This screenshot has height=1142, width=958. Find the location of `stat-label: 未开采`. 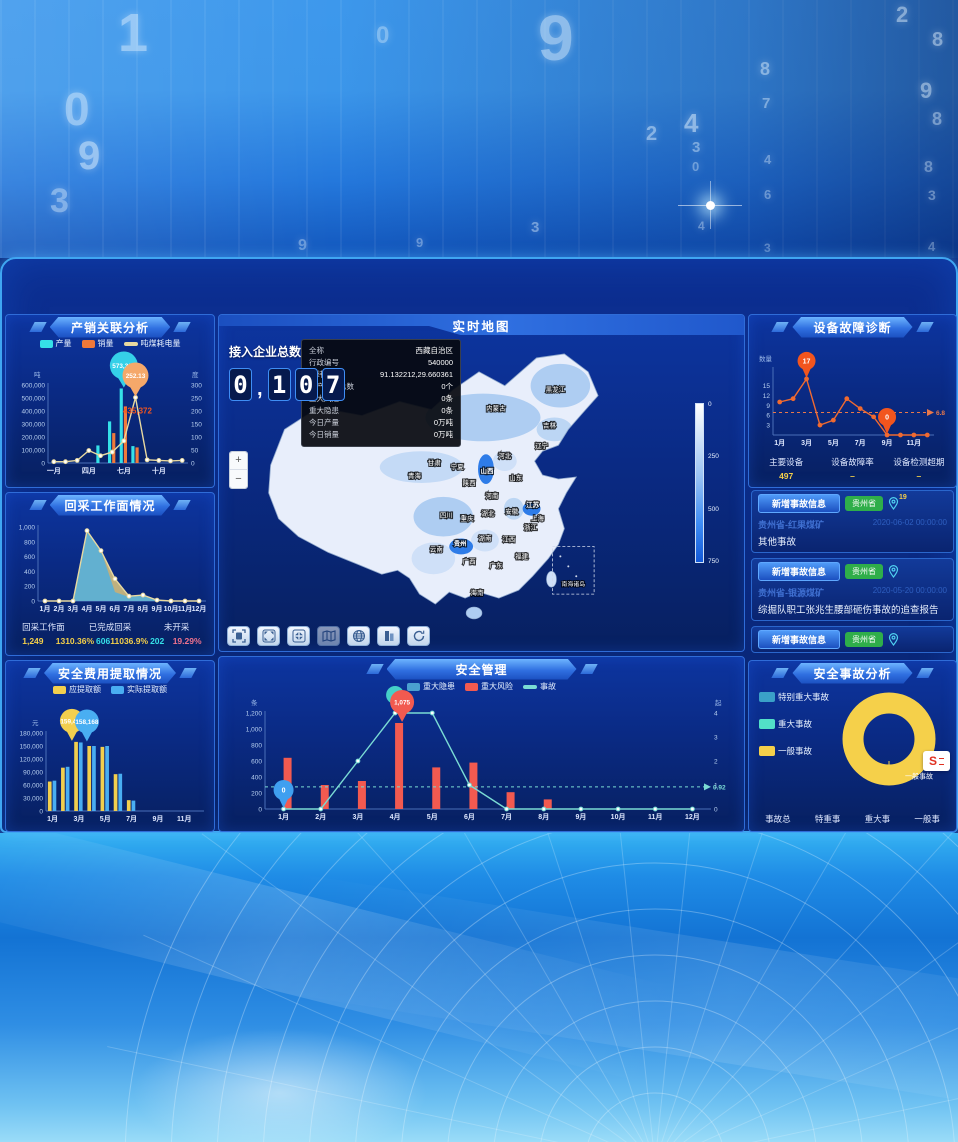

stat-label: 未开采 is located at coordinates (176, 627).